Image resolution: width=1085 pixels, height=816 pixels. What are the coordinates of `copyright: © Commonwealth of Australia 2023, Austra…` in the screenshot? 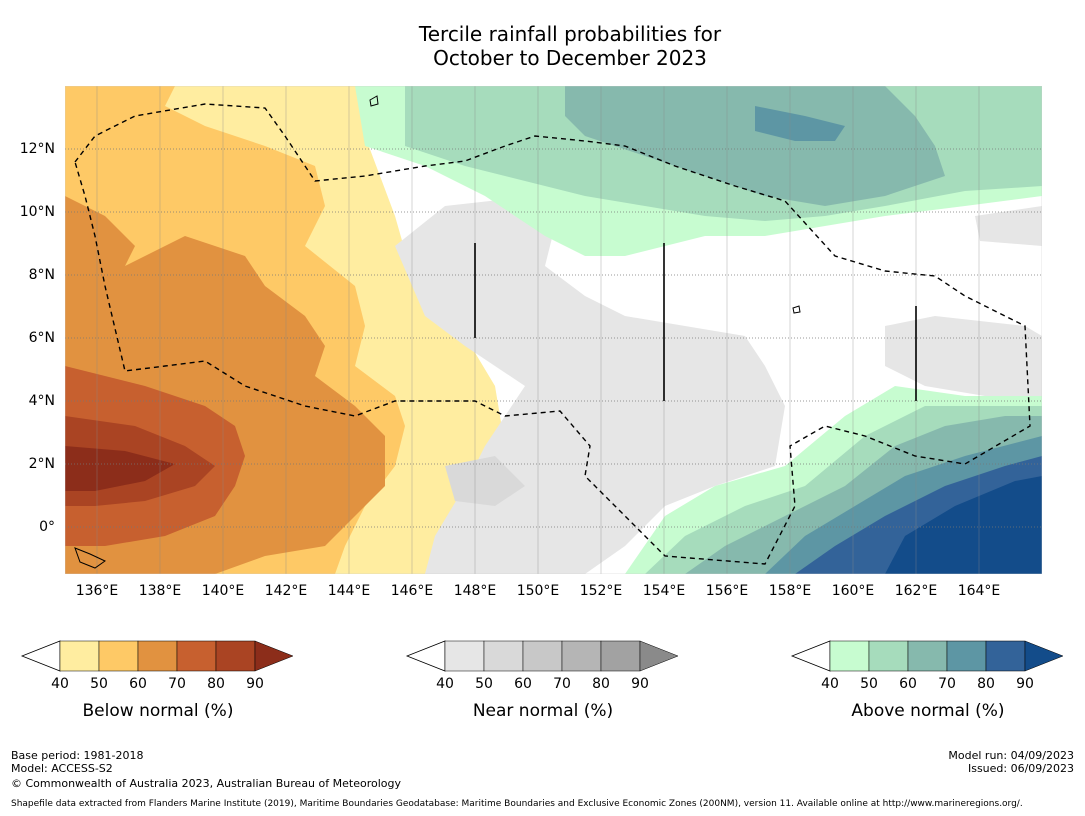 It's located at (206, 783).